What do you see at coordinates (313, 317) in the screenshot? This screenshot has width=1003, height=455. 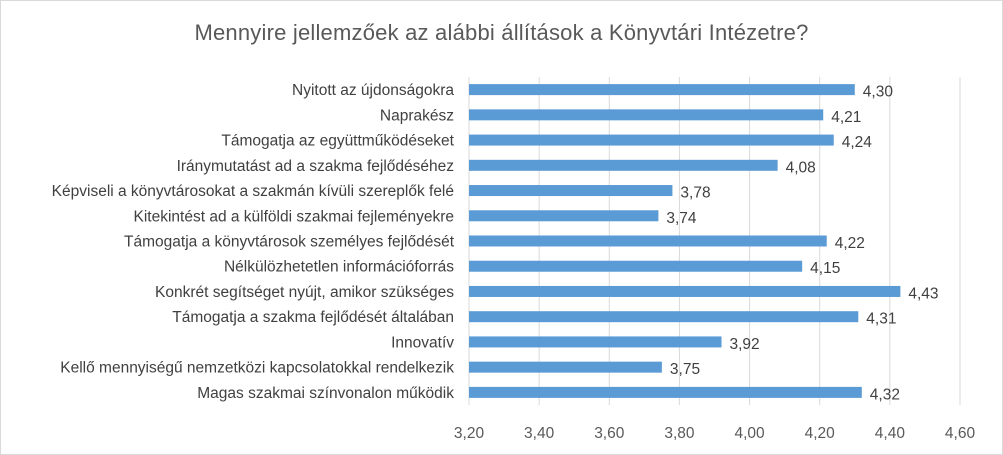 I see `category-label: Támogatja a szakma fejlődését általában` at bounding box center [313, 317].